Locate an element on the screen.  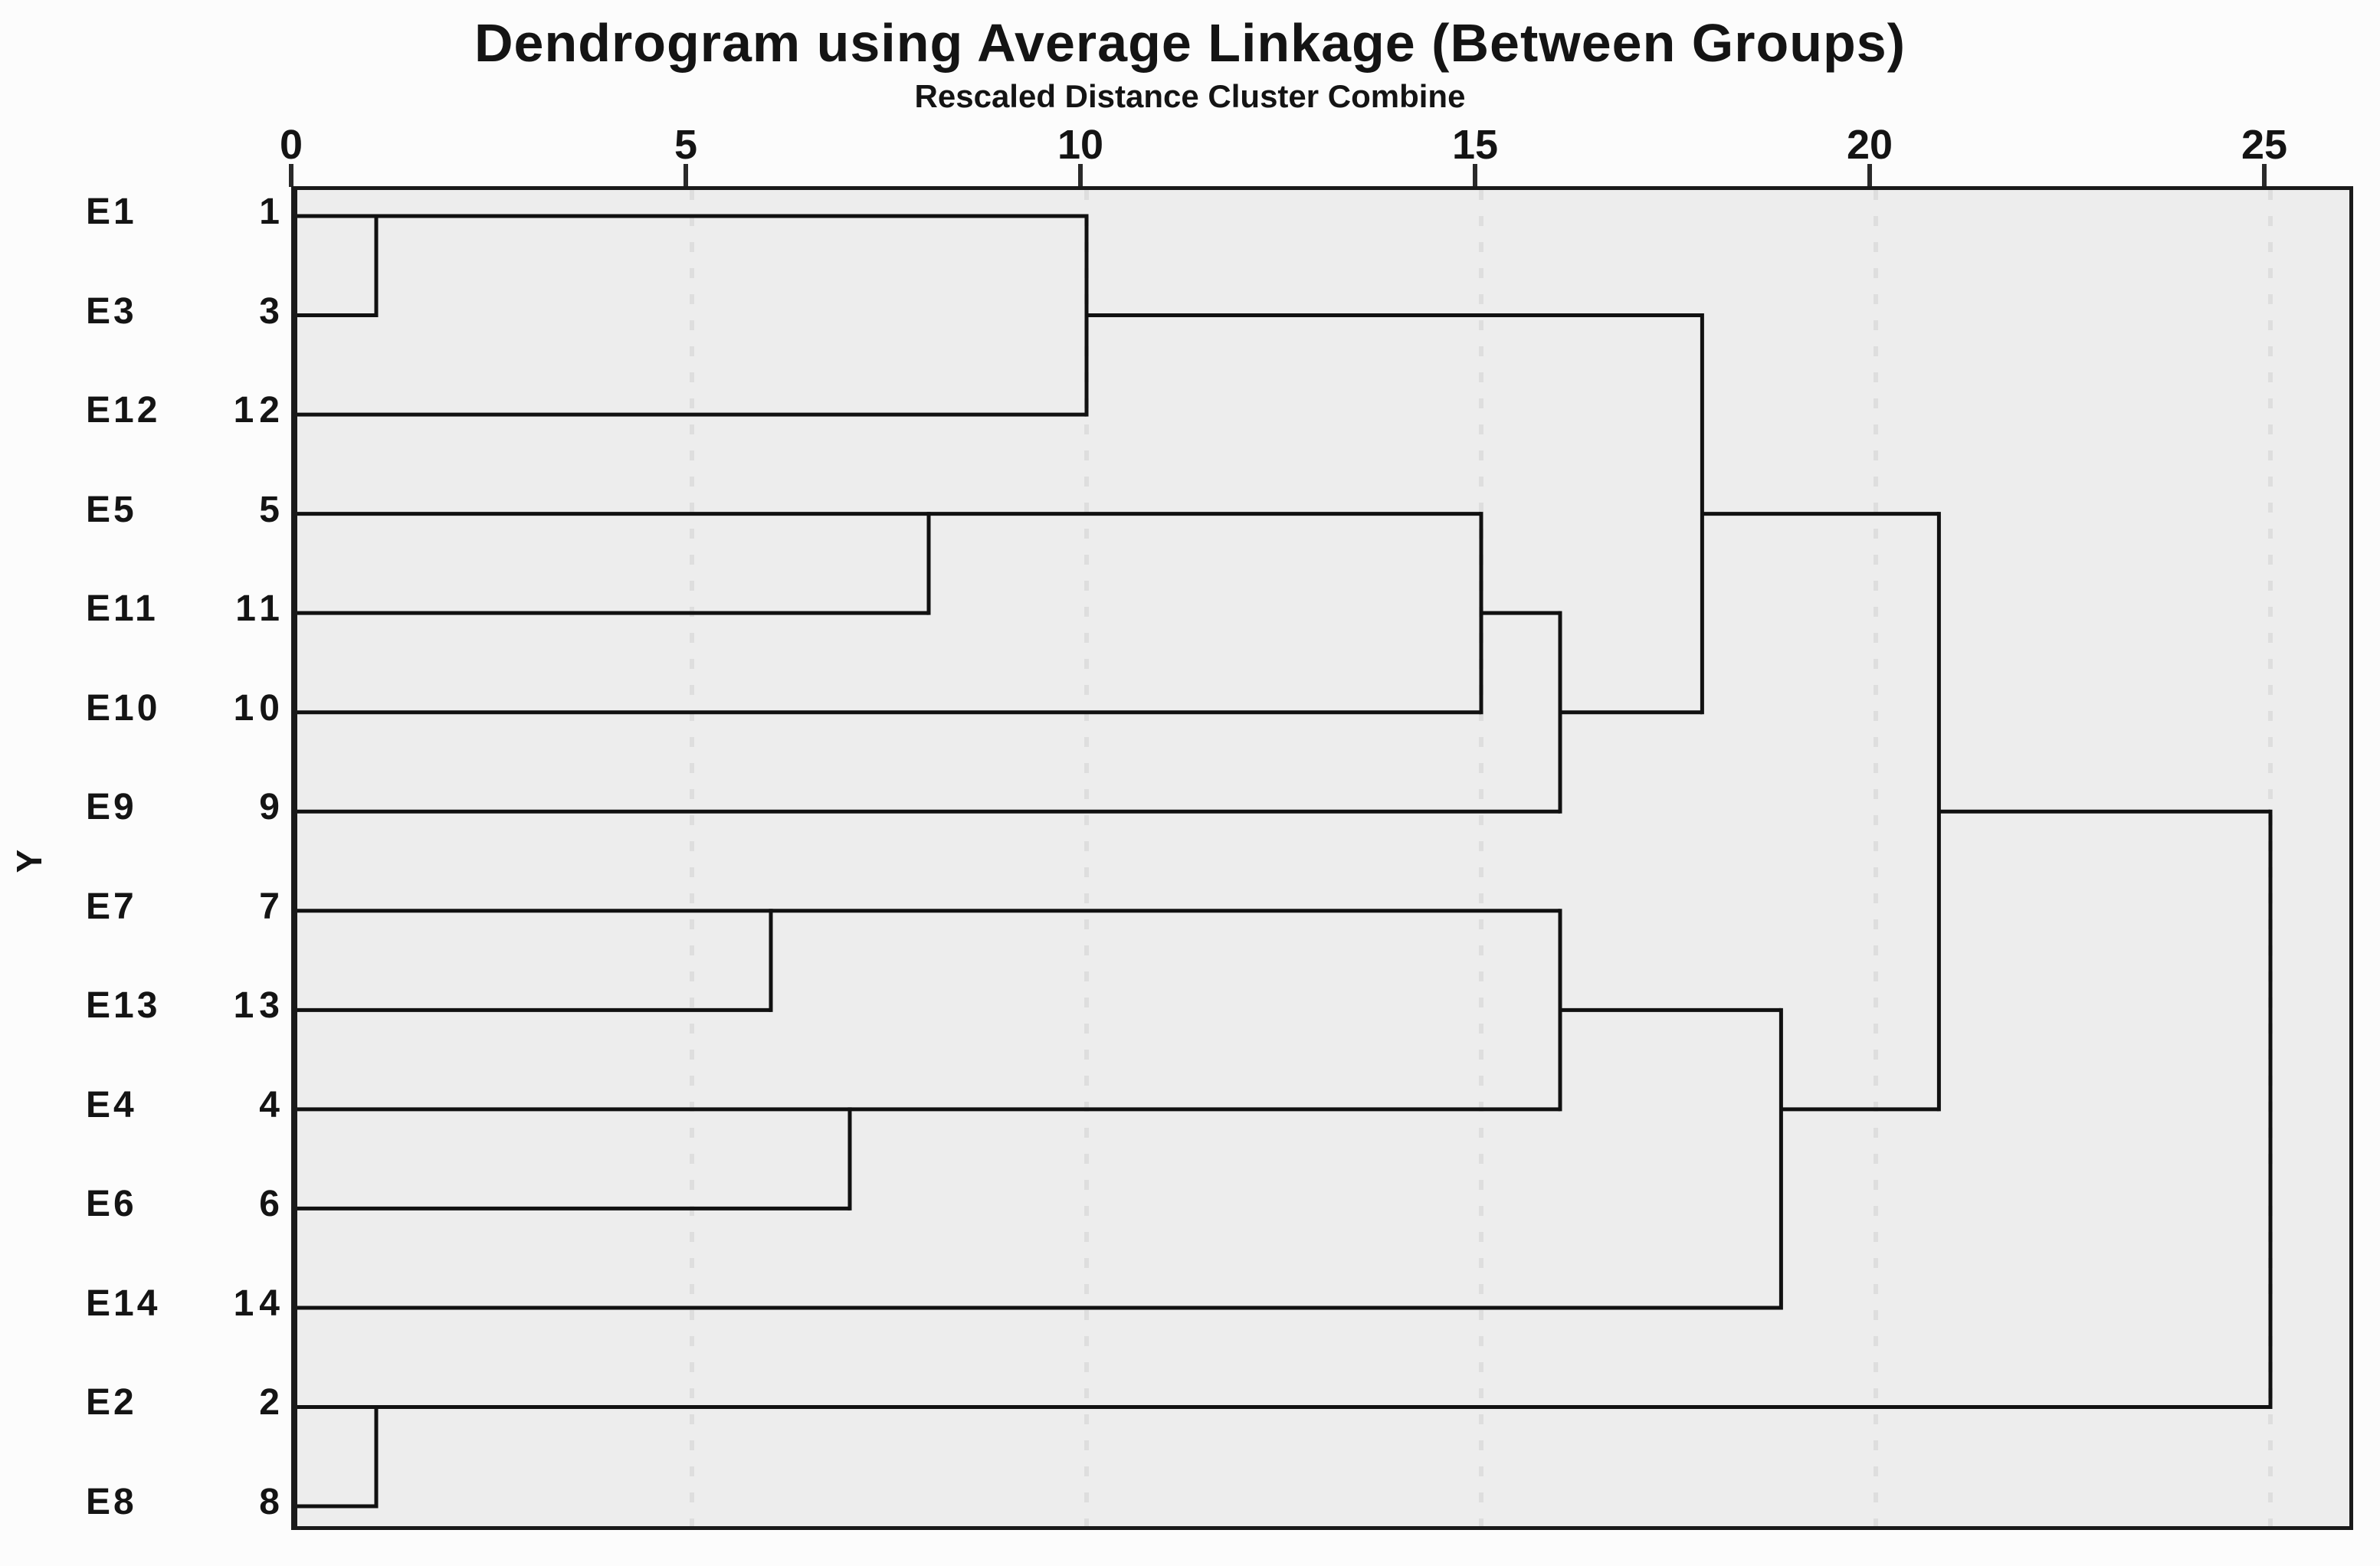
x-tick-label: 5 is located at coordinates (686, 145).